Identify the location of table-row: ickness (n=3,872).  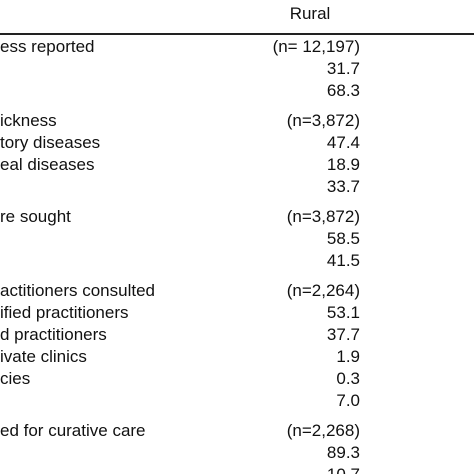
(237, 121).